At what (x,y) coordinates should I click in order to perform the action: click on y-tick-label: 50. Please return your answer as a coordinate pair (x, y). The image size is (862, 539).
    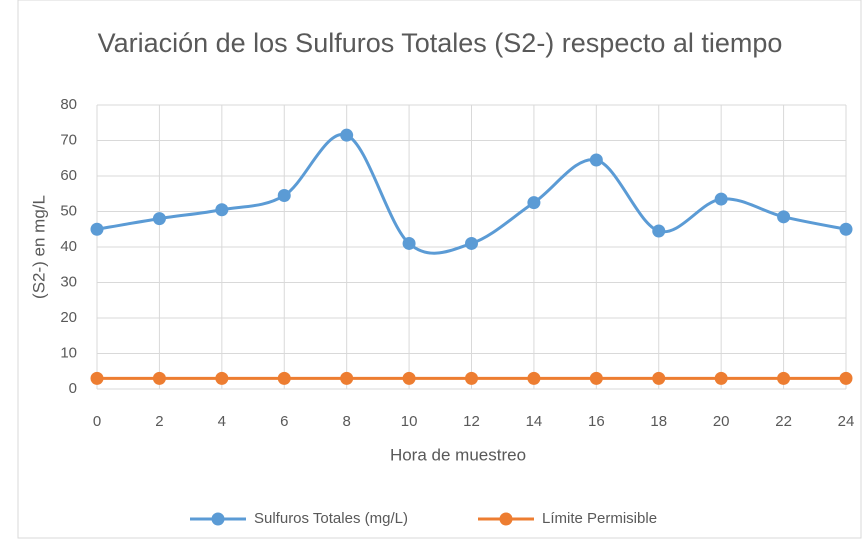
    Looking at the image, I should click on (68, 210).